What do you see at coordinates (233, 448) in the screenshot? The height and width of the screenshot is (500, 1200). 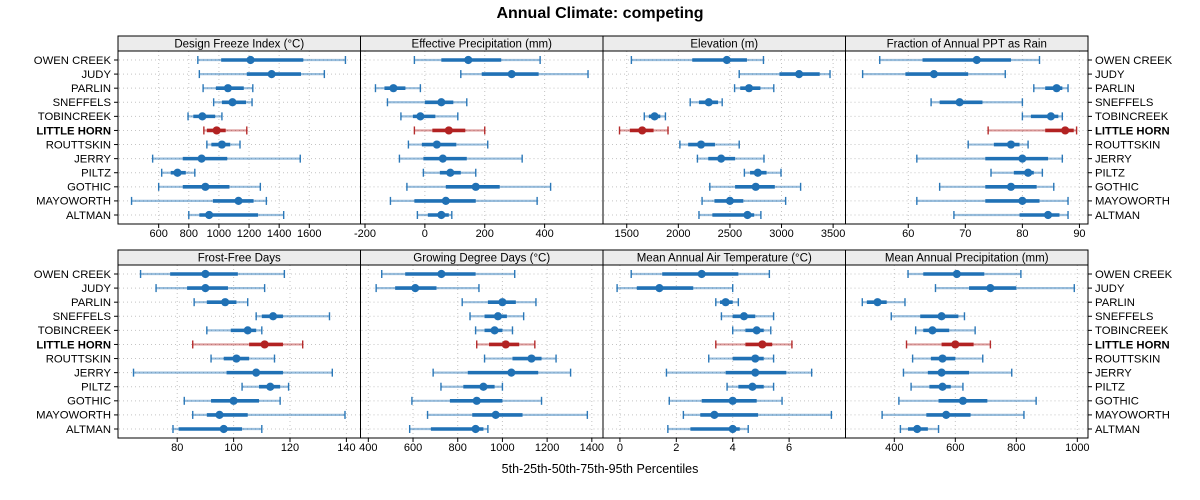 I see `x-tick-label: 100` at bounding box center [233, 448].